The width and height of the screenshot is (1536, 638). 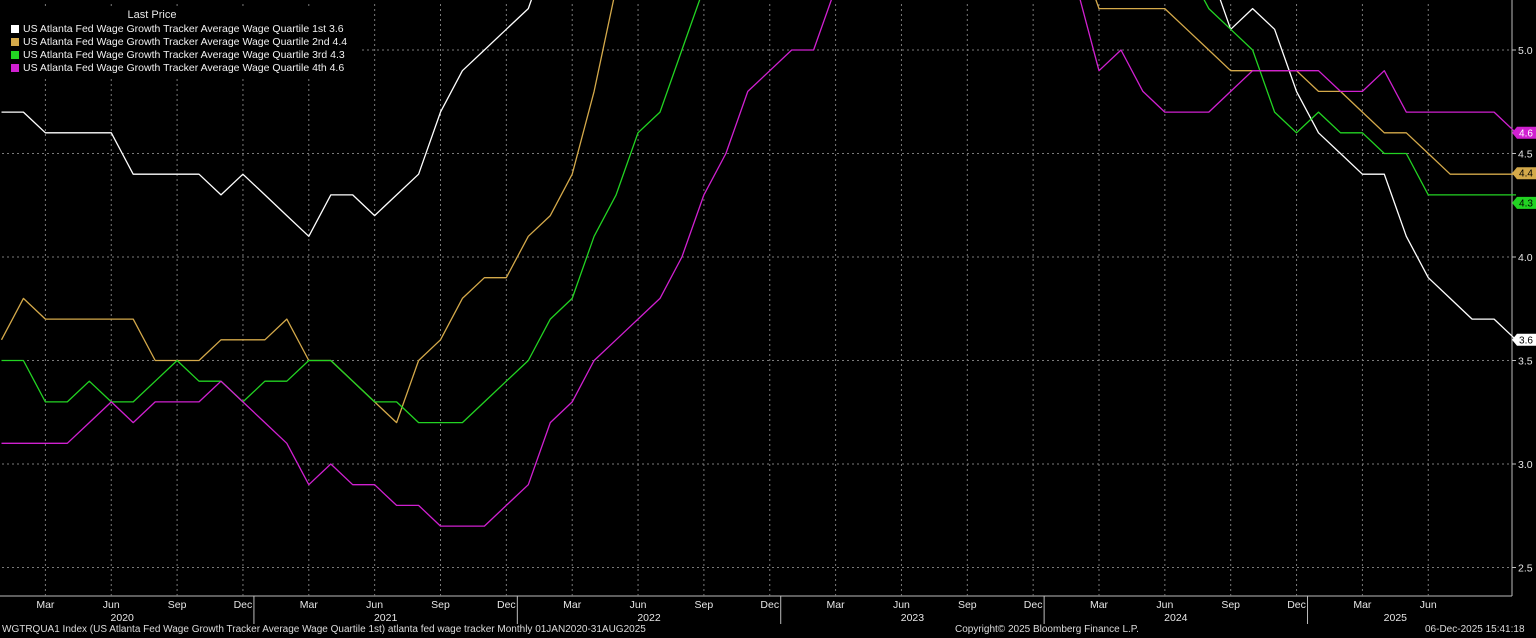 What do you see at coordinates (123, 618) in the screenshot?
I see `x-year-label: 2020` at bounding box center [123, 618].